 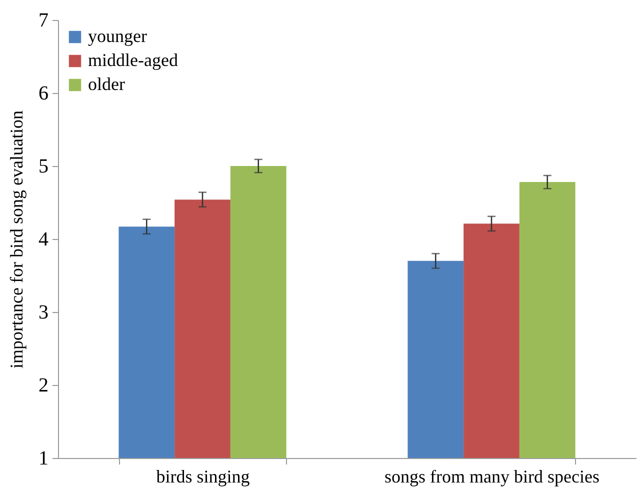 I want to click on legend-label: younger, so click(x=117, y=36).